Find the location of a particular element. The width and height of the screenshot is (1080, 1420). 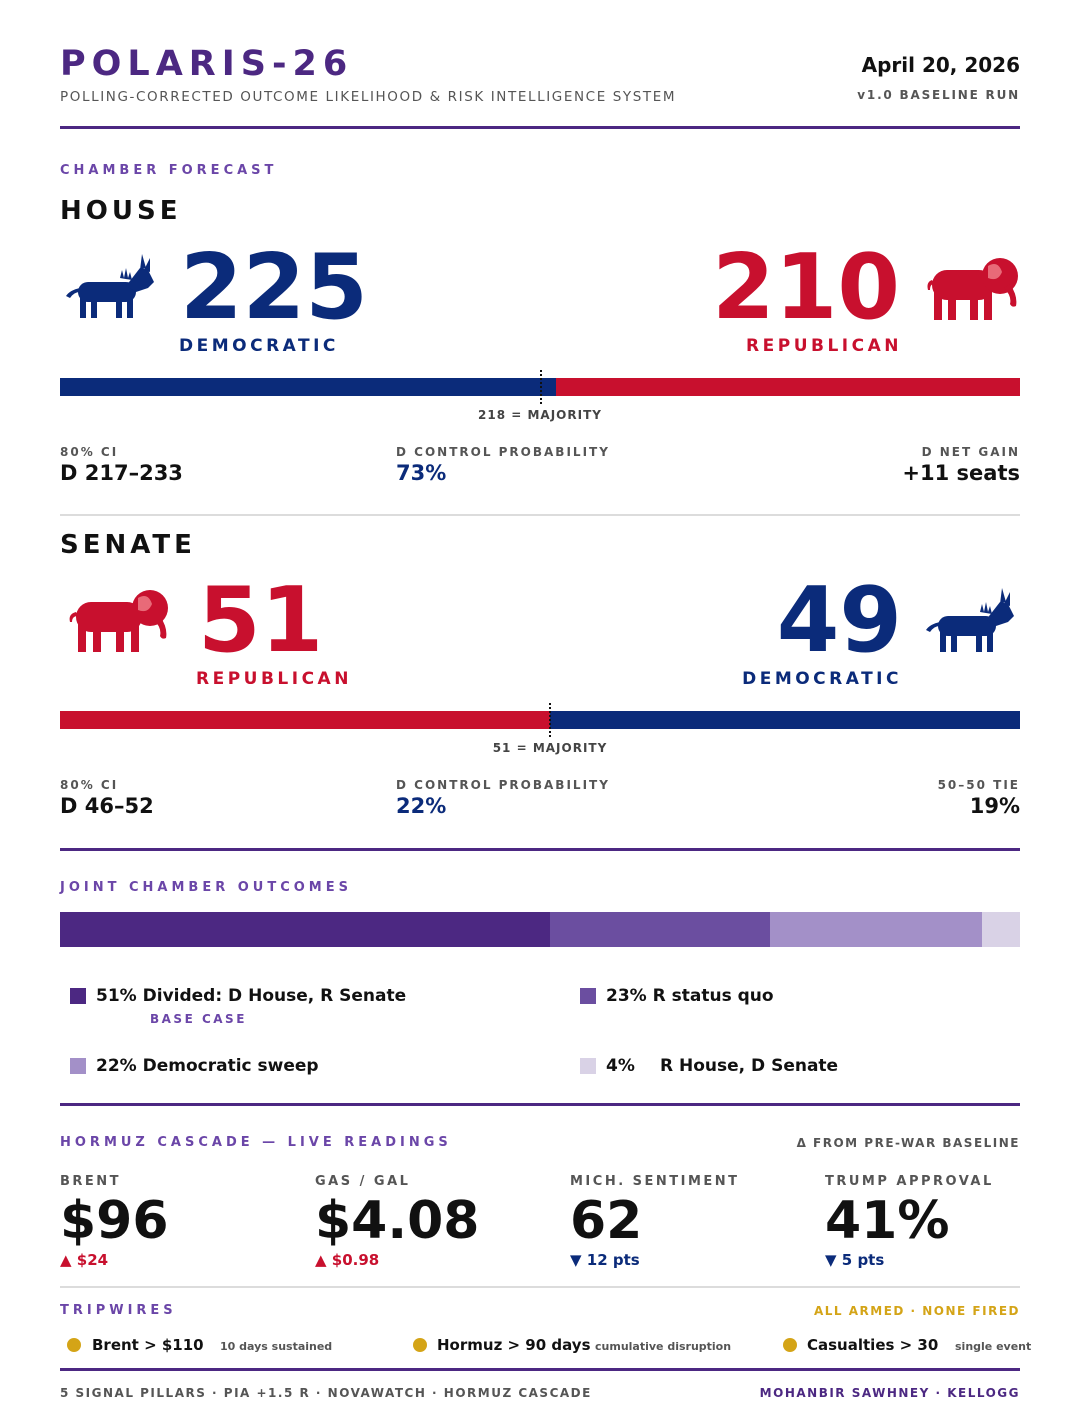

house-ci-label: 80% CI is located at coordinates (89, 452).